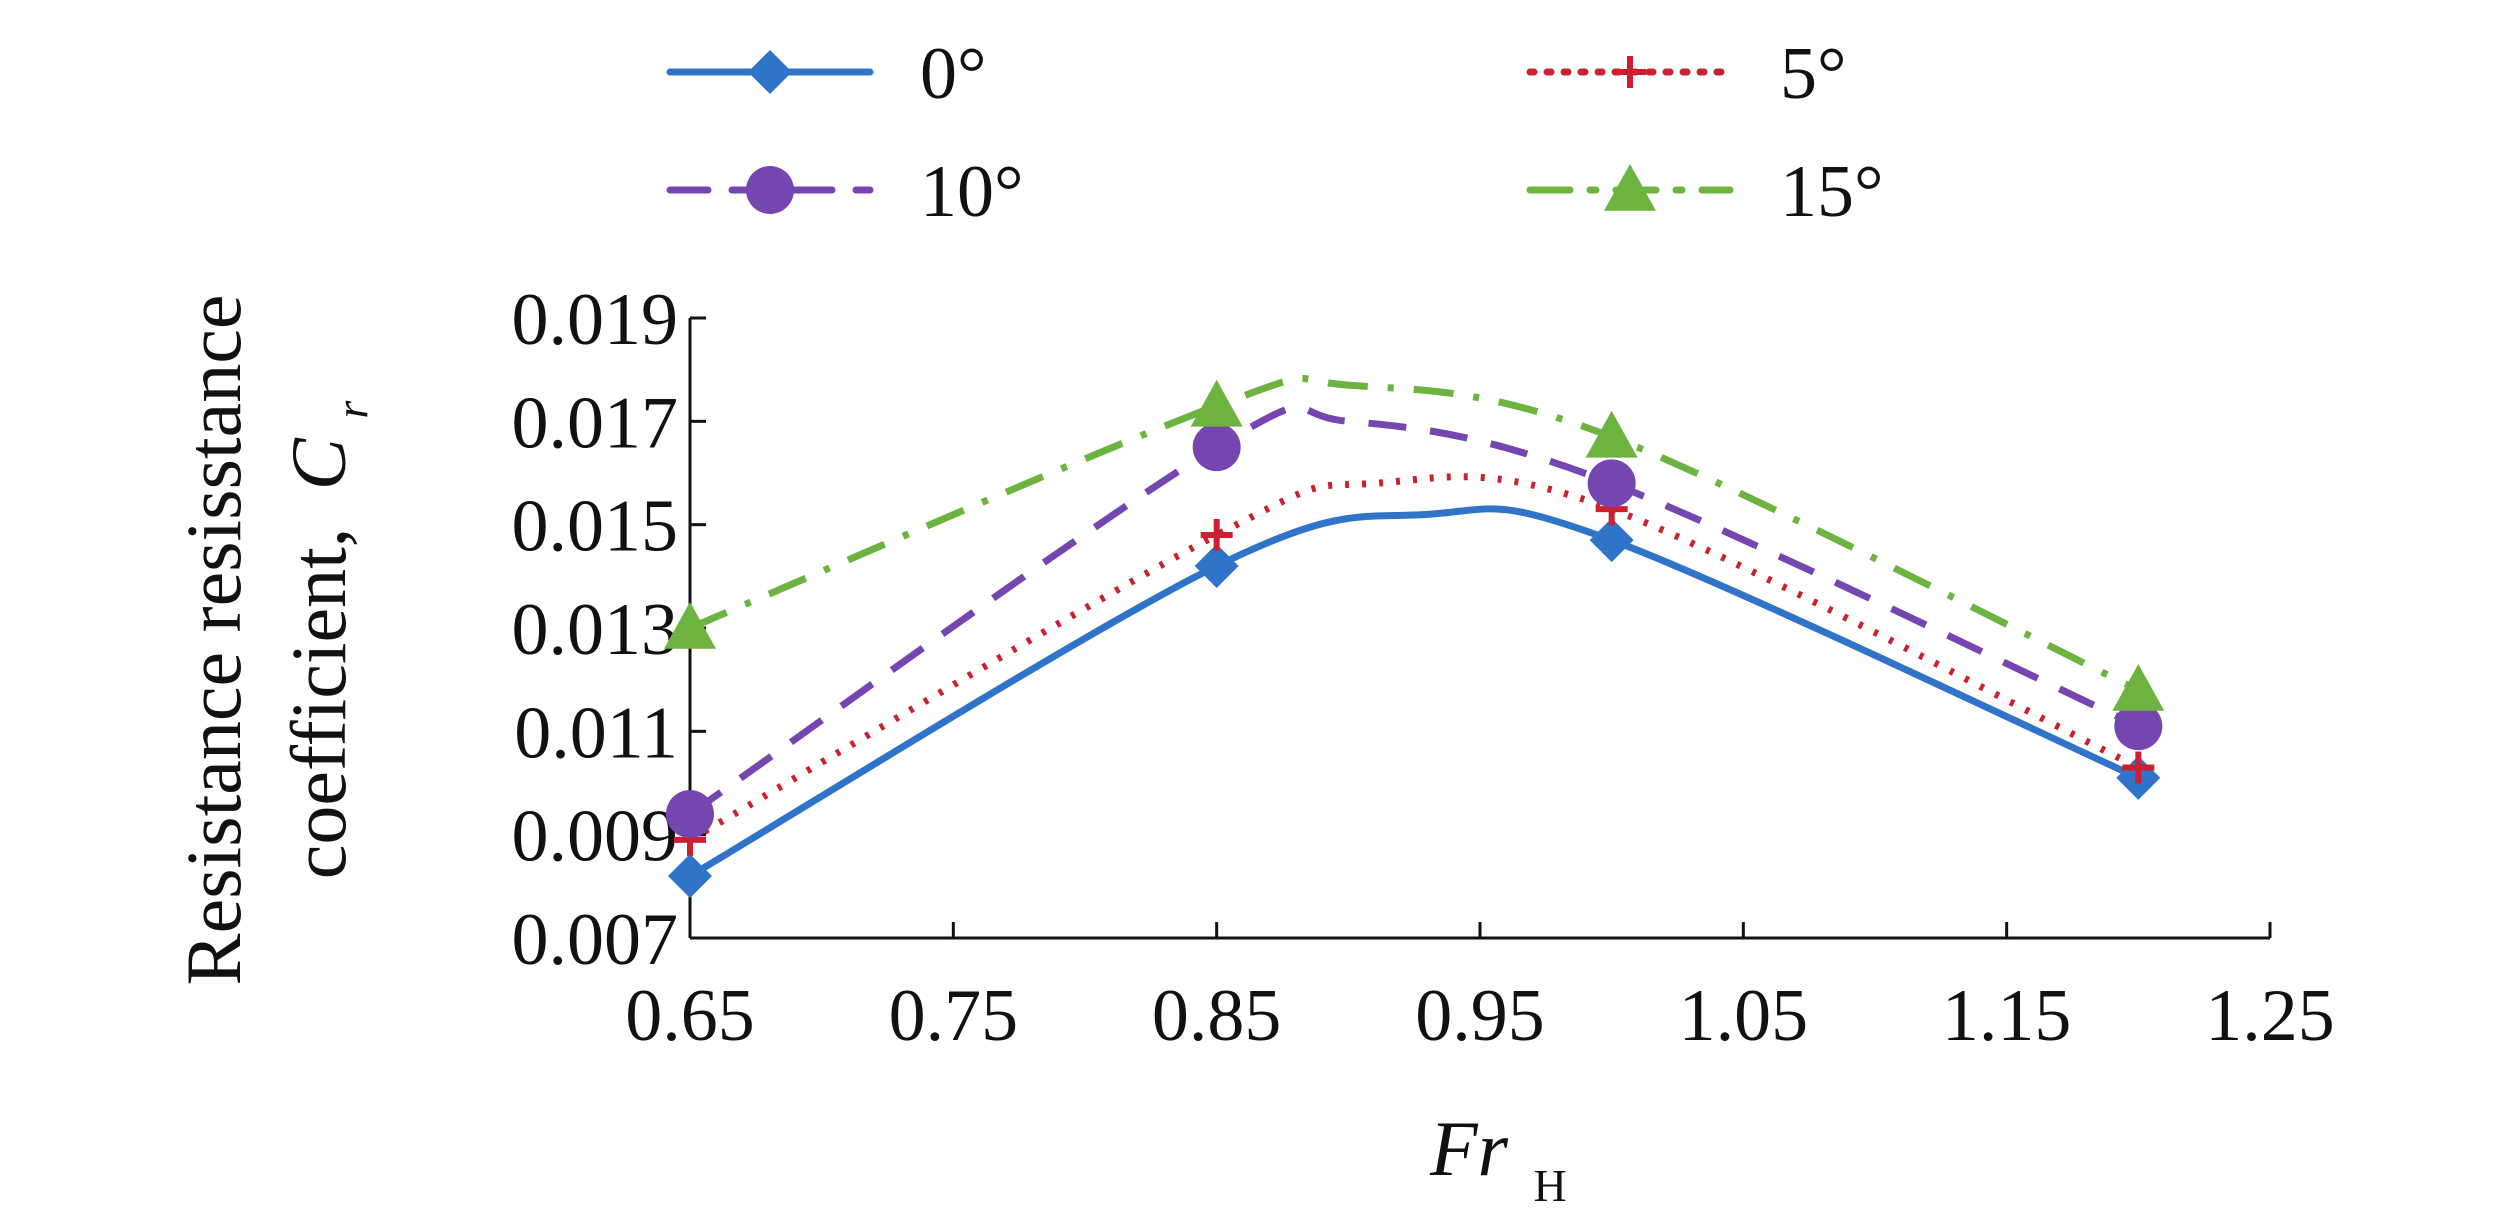  What do you see at coordinates (1480, 1016) in the screenshot?
I see `x-tick-label: 0.95` at bounding box center [1480, 1016].